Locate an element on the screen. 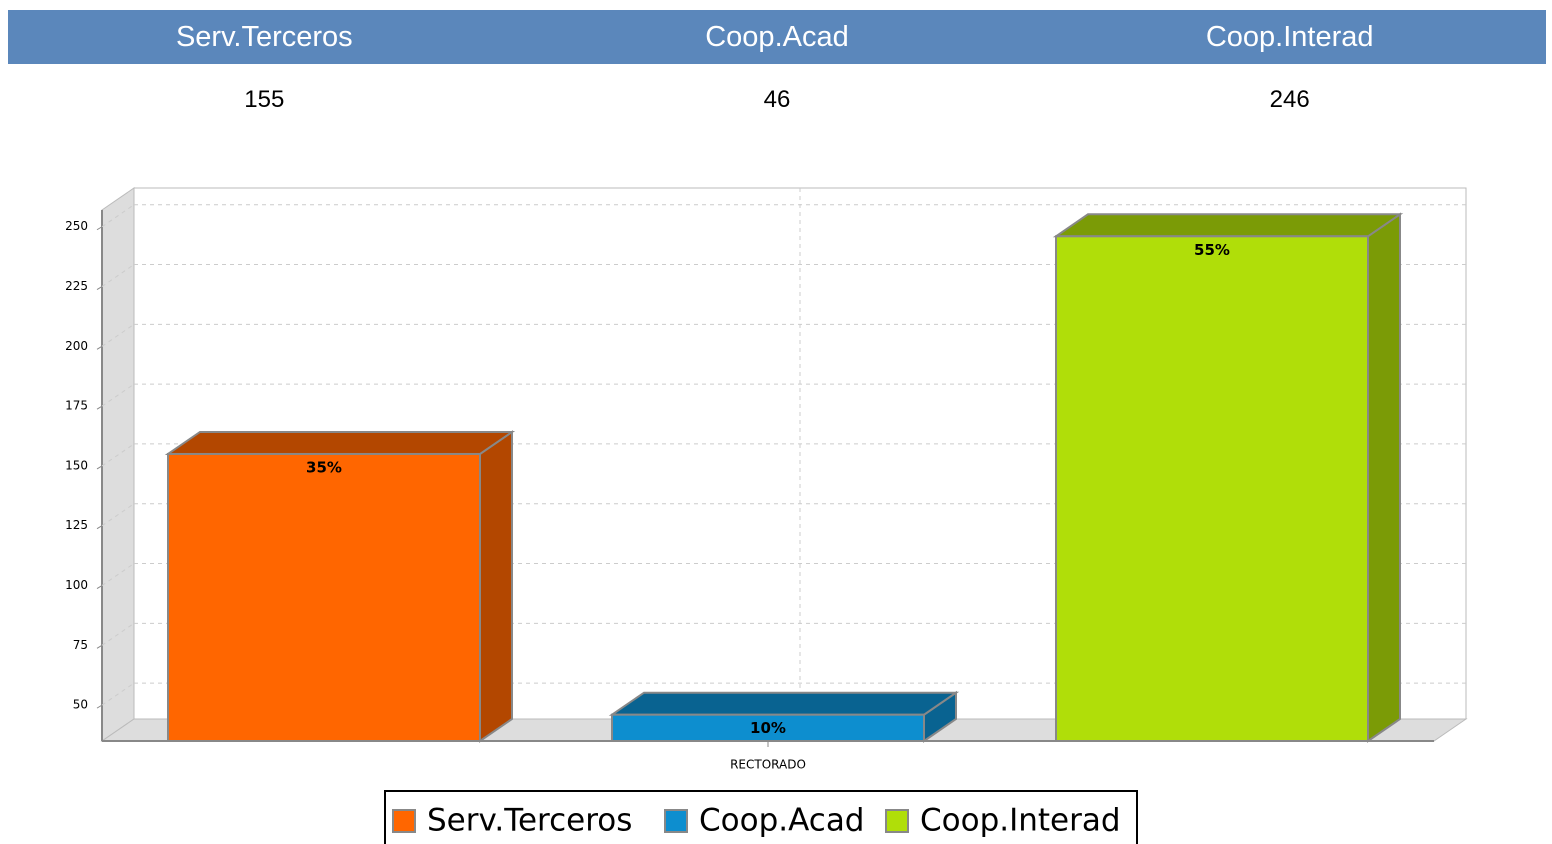  y-tick-label: 125 is located at coordinates (76, 525).